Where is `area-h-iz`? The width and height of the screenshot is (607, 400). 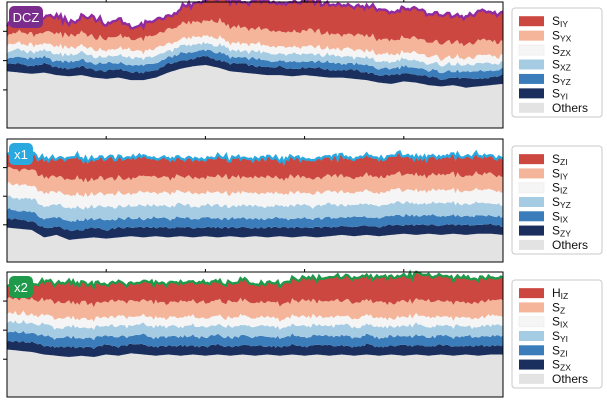
area-h-iz is located at coordinates (255, 289).